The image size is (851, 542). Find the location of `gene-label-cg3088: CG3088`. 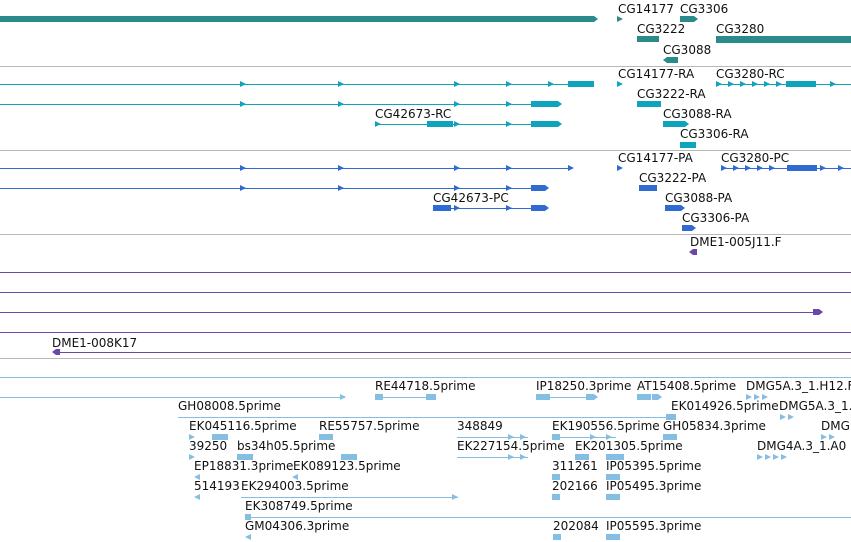

gene-label-cg3088: CG3088 is located at coordinates (687, 50).